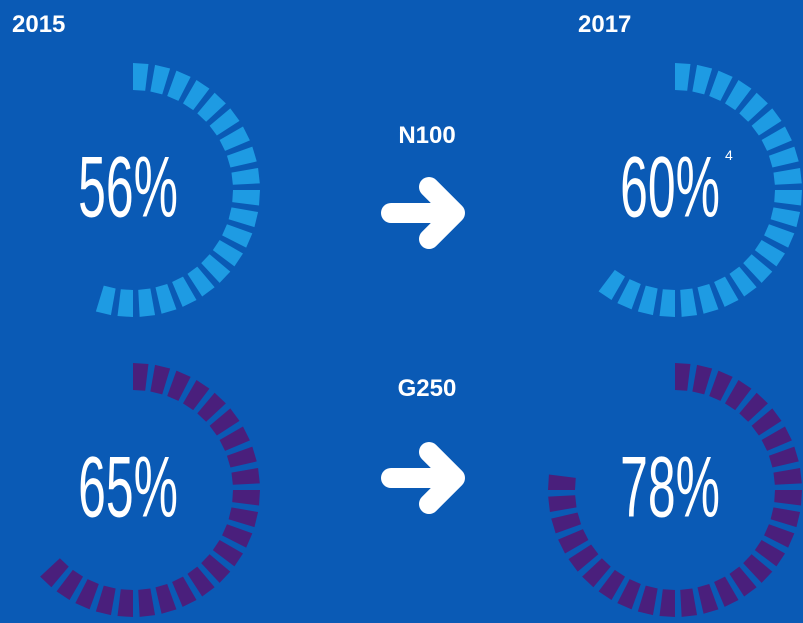  I want to click on percent-label: 60%, so click(670, 186).